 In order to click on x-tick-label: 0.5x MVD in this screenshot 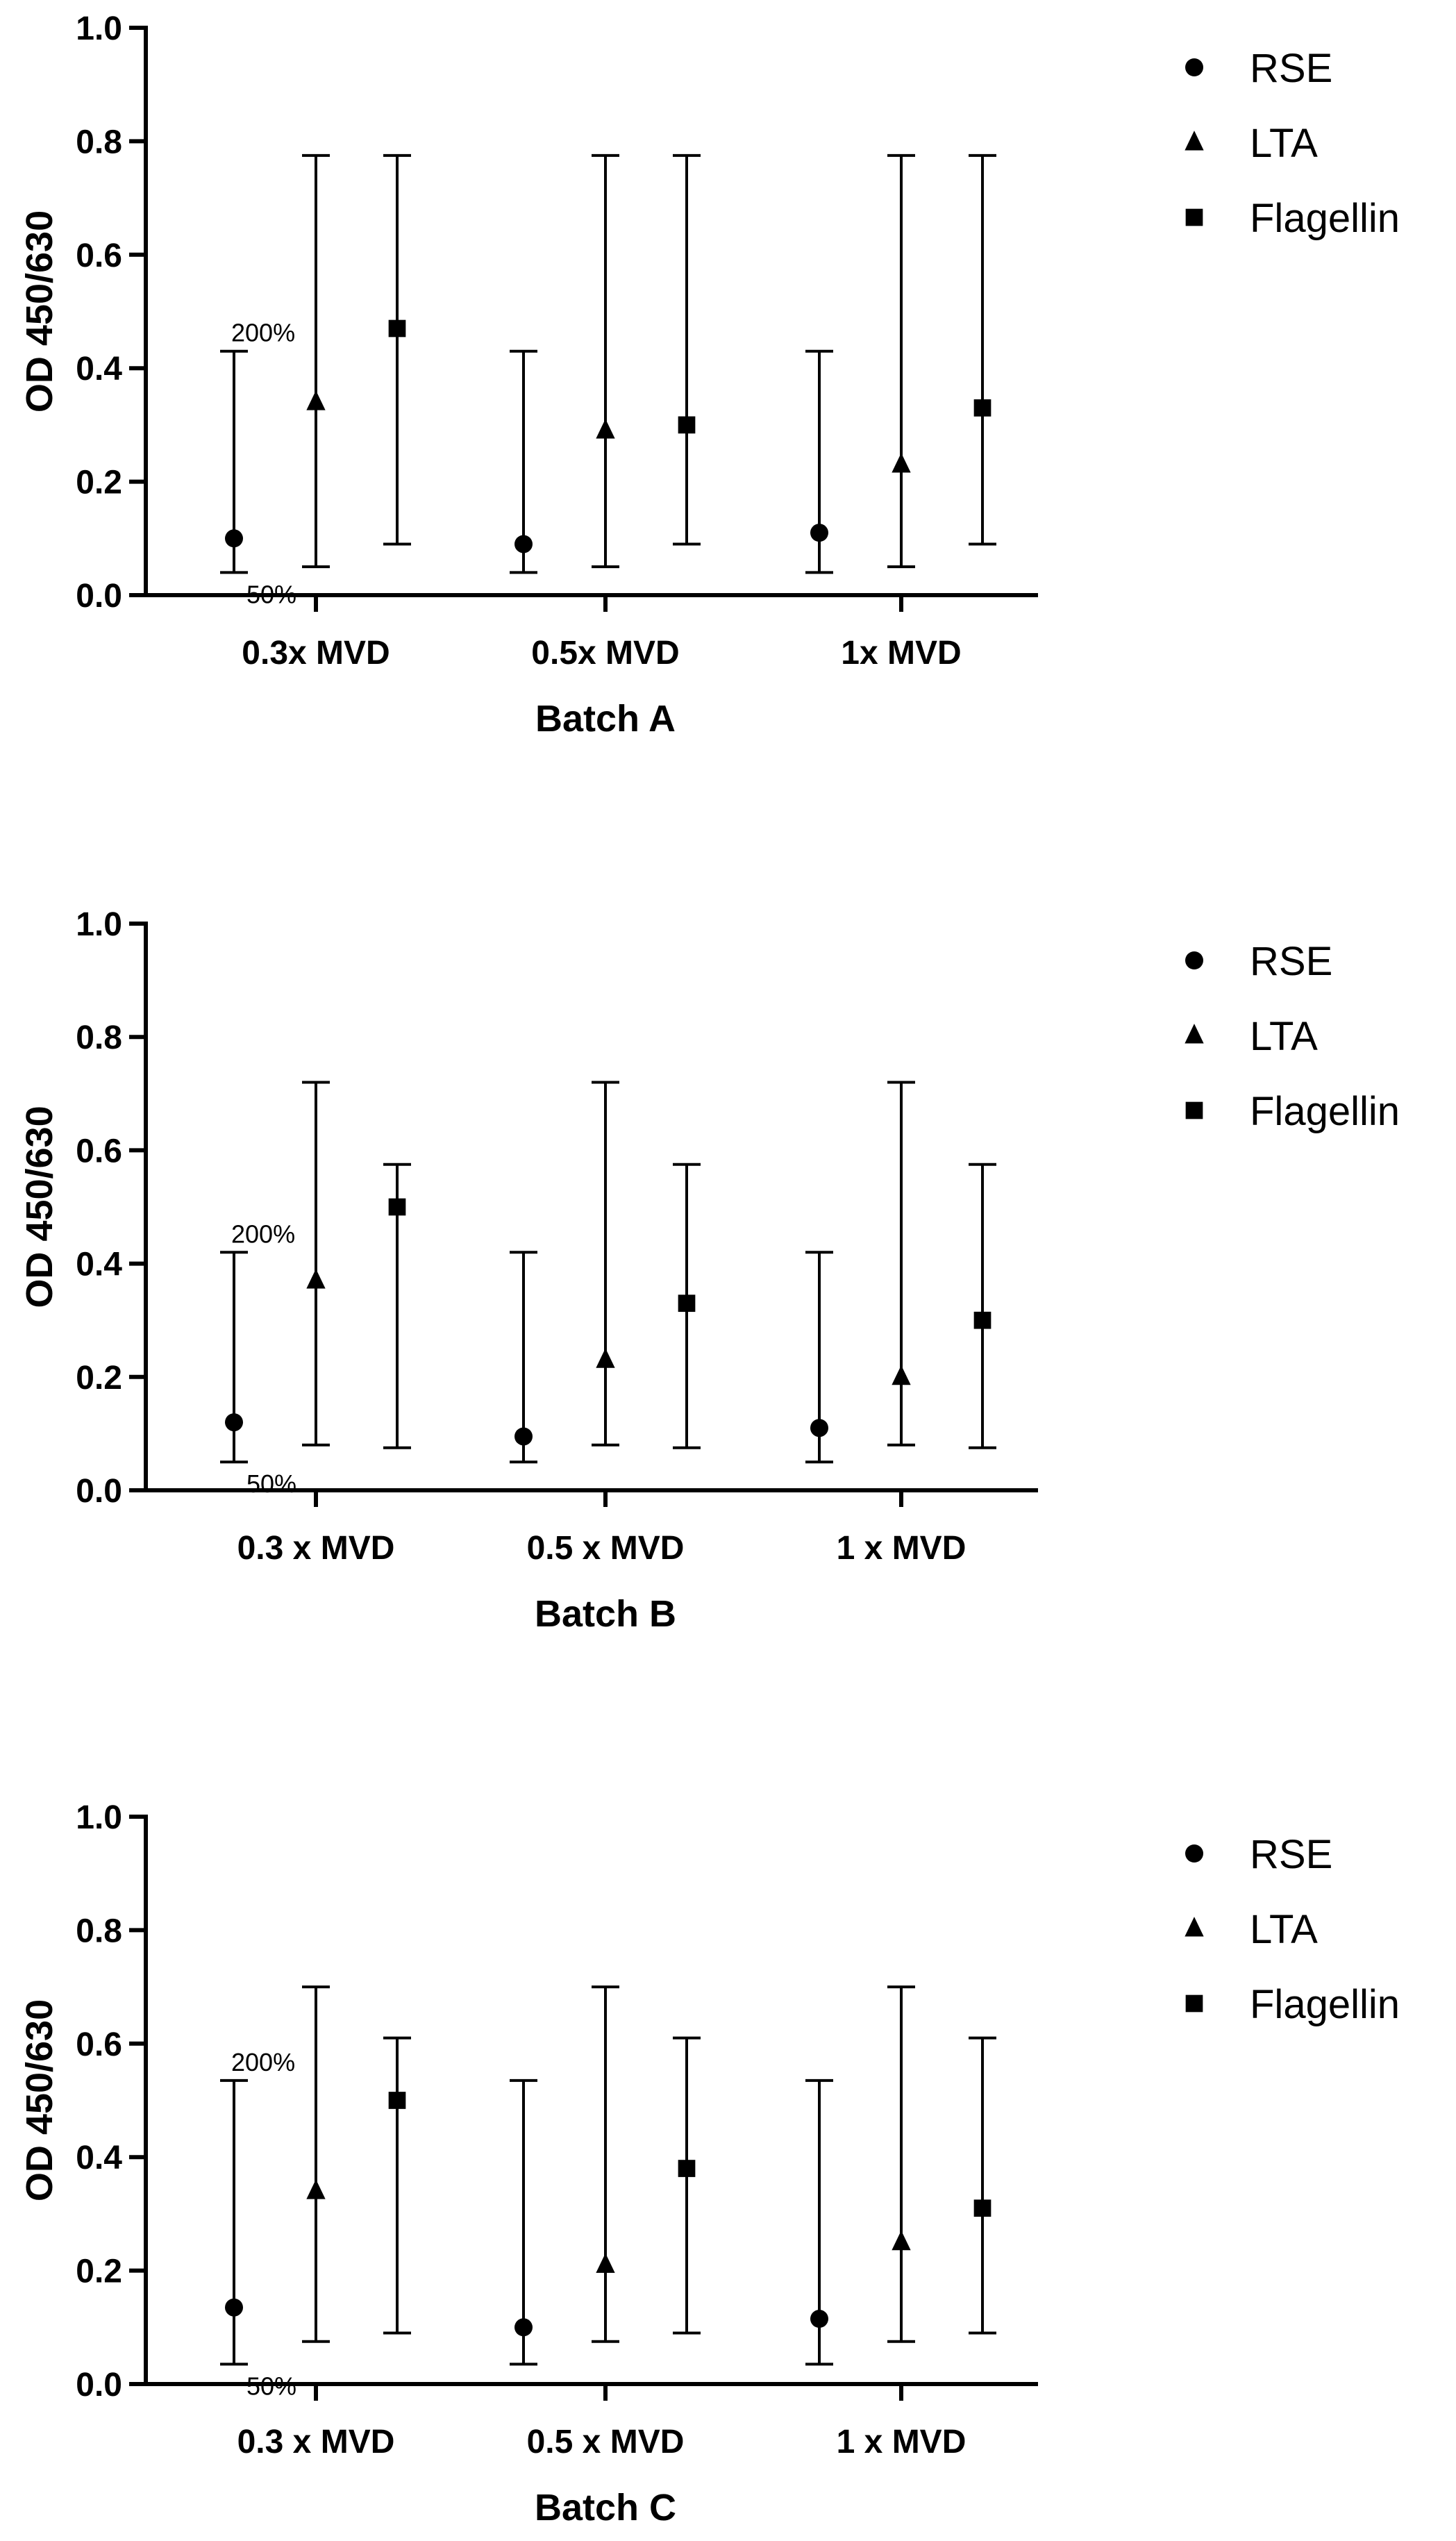, I will do `click(605, 654)`.